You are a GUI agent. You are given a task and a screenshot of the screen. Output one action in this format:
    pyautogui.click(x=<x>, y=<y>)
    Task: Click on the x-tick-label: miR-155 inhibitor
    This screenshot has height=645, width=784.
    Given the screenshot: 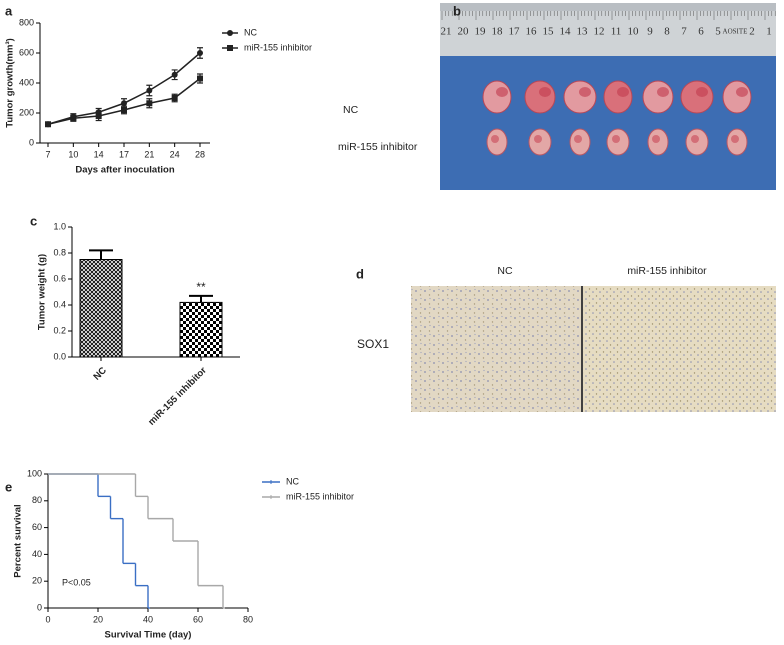 What is the action you would take?
    pyautogui.click(x=177, y=396)
    